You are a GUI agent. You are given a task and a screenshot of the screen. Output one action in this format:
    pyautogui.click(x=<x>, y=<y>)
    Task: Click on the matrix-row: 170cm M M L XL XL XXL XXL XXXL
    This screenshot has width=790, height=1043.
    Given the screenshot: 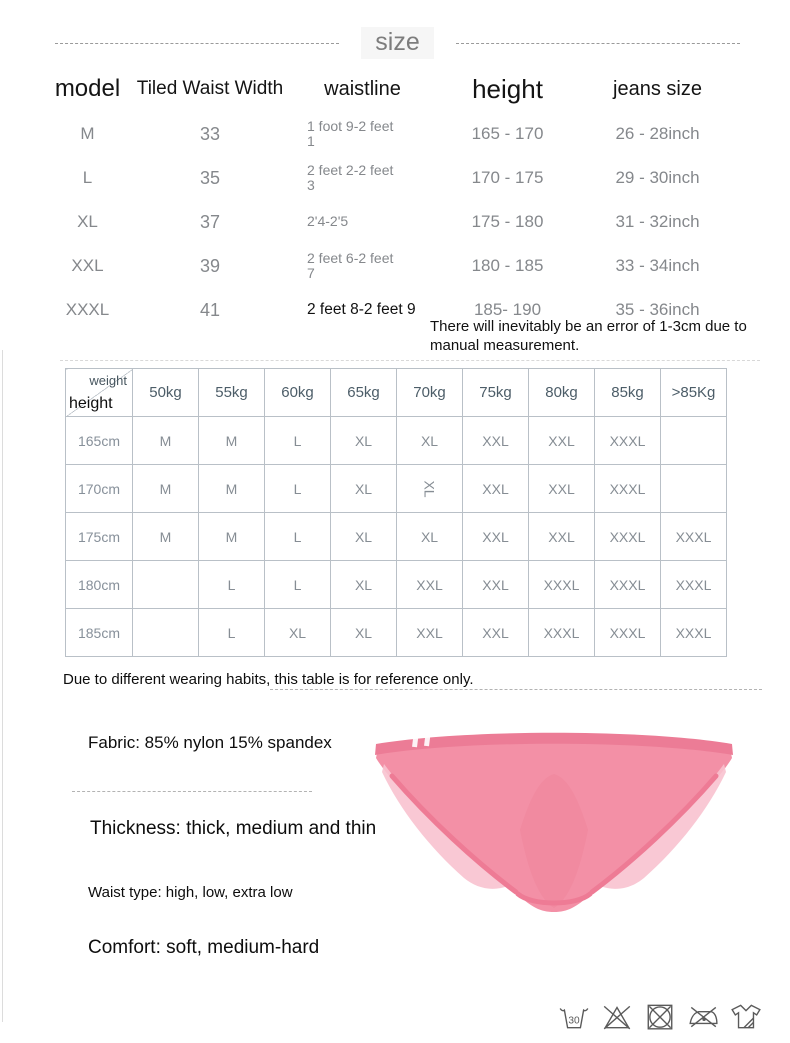 What is the action you would take?
    pyautogui.click(x=396, y=488)
    